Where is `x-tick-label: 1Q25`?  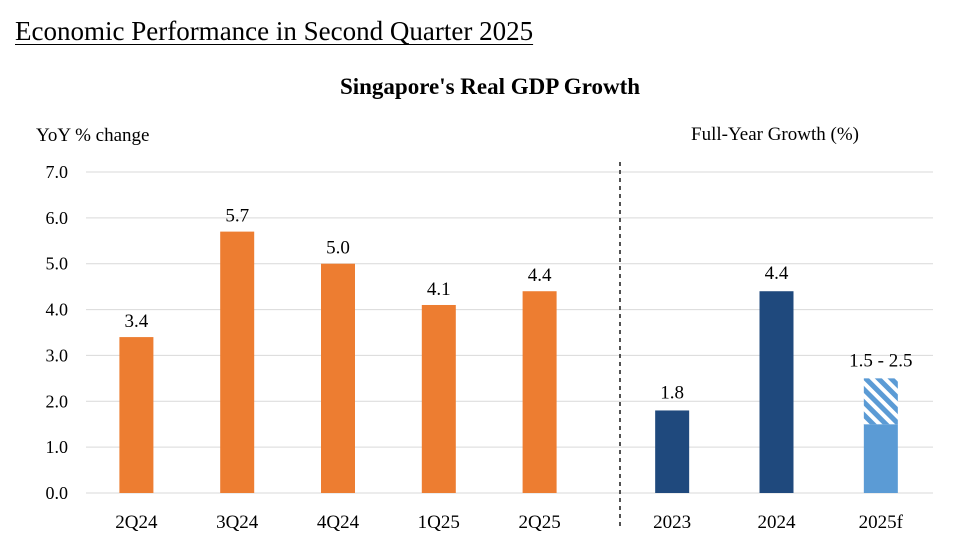
x-tick-label: 1Q25 is located at coordinates (439, 522).